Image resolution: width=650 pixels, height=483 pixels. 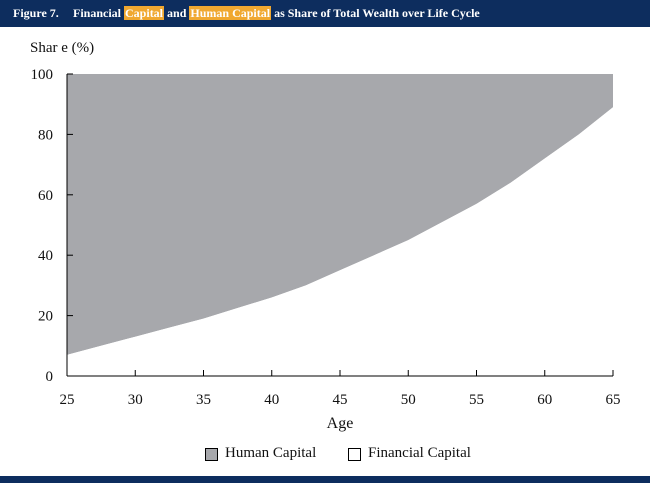 I want to click on y-tick-label: 40, so click(x=45, y=256).